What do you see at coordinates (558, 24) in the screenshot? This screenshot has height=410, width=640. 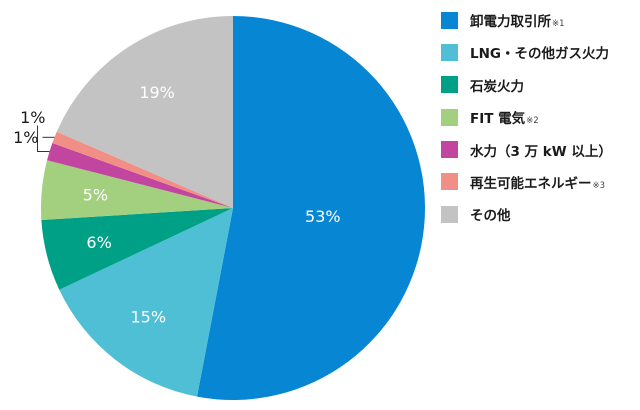 I see `legend-footnote-mark: ※1` at bounding box center [558, 24].